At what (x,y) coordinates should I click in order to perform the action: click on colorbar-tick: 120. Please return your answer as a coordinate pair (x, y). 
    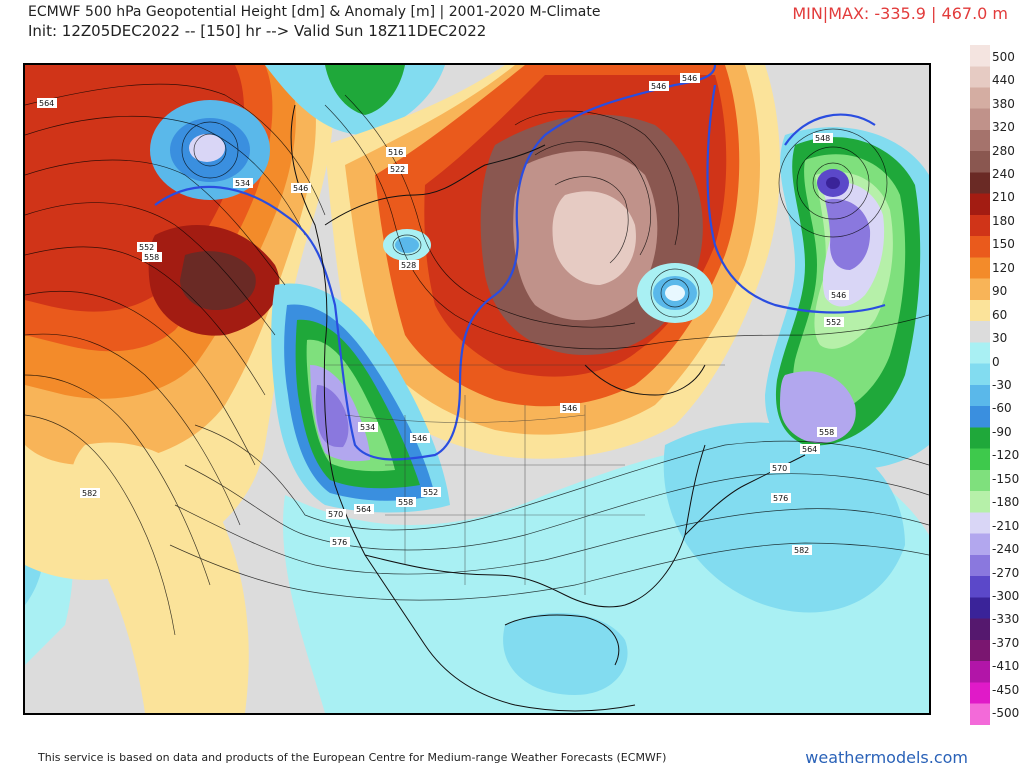
    Looking at the image, I should click on (997, 267).